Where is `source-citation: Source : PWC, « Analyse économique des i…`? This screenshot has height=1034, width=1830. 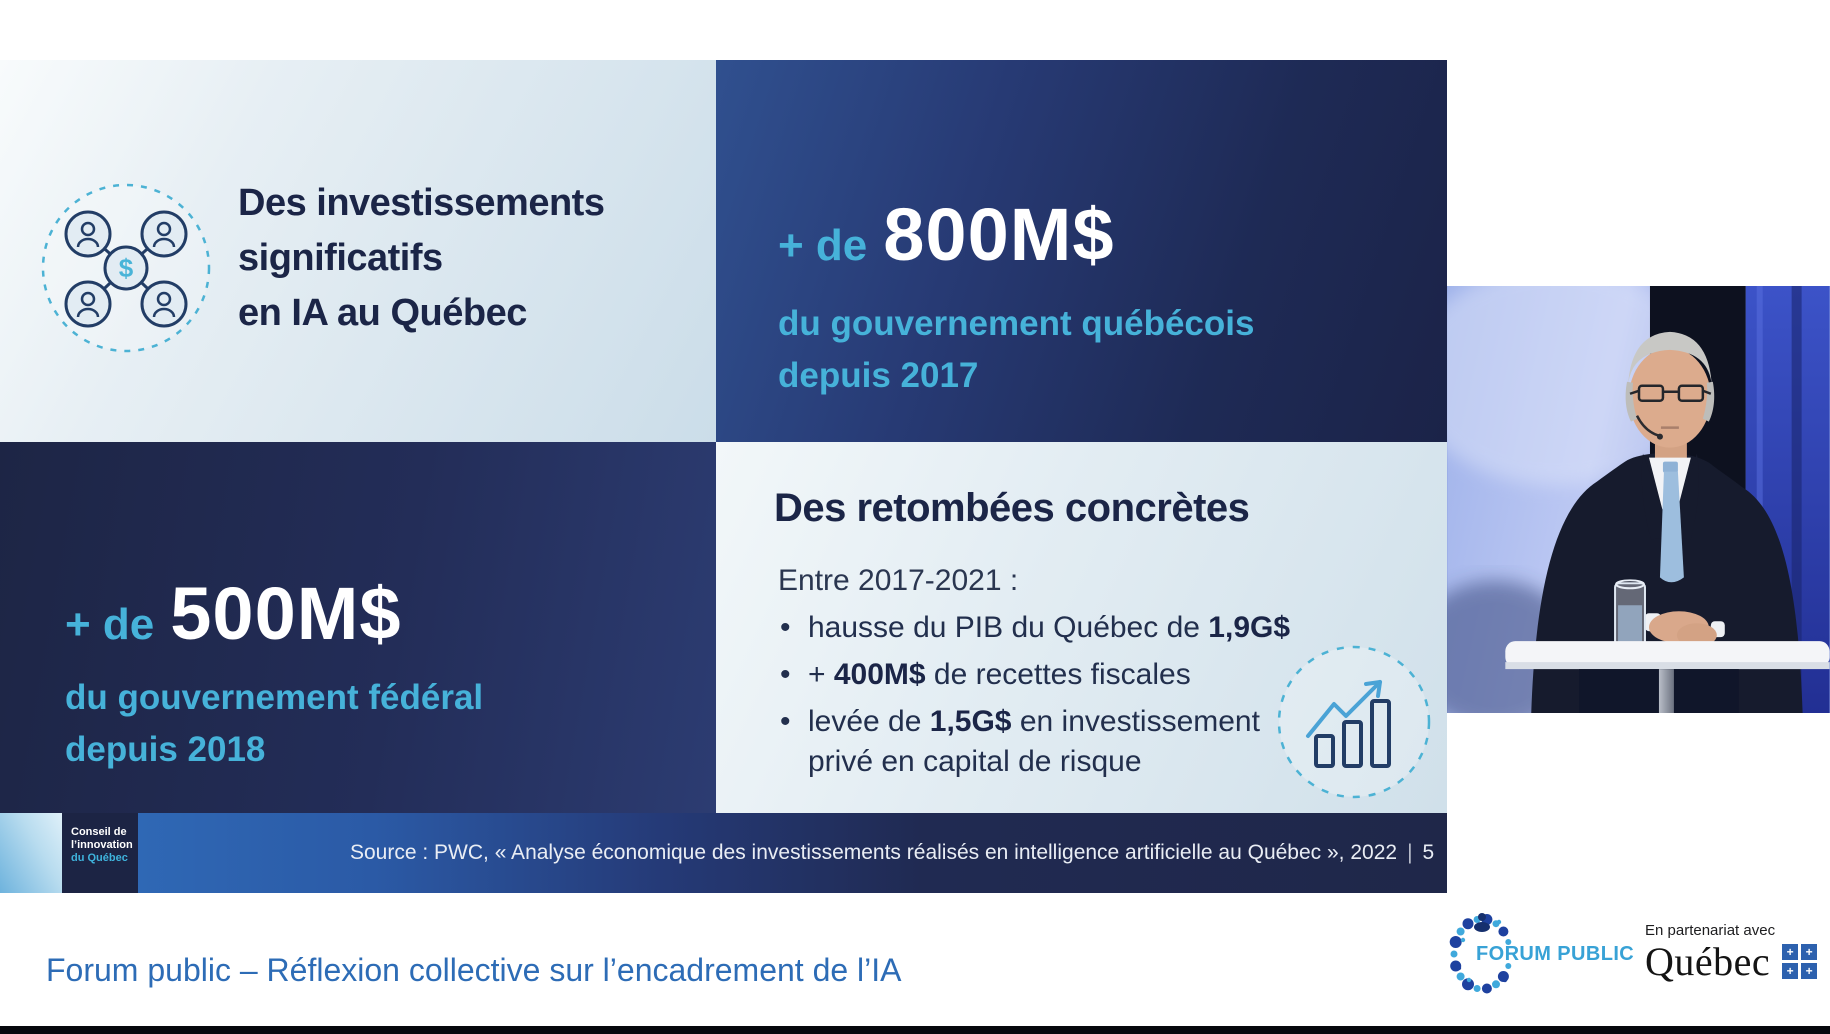
source-citation: Source : PWC, « Analyse économique des i… is located at coordinates (892, 853).